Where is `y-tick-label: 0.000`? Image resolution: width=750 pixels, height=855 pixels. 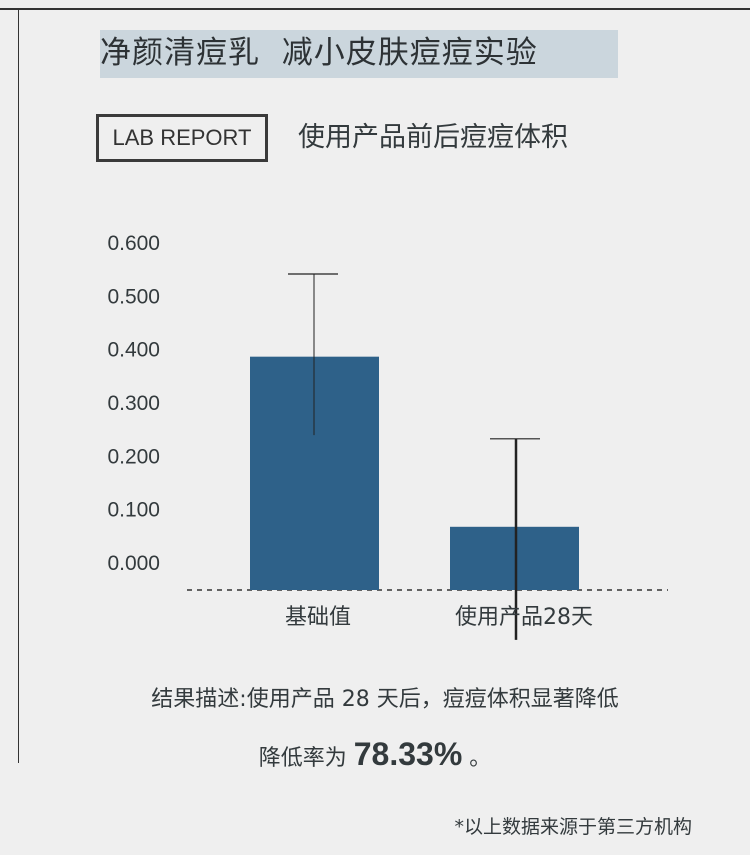 y-tick-label: 0.000 is located at coordinates (133, 563).